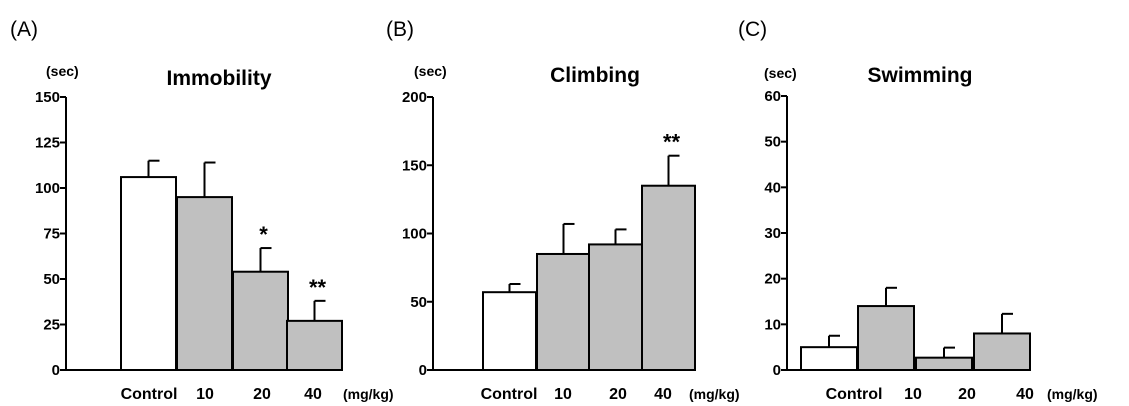 The height and width of the screenshot is (406, 1129). Describe the element at coordinates (772, 96) in the screenshot. I see `y-tick-label: 60` at that location.